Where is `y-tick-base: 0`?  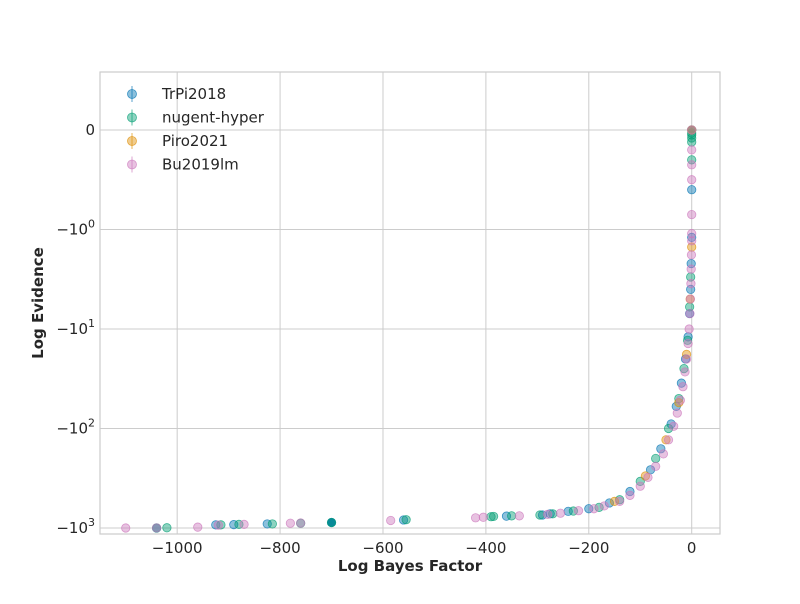
y-tick-base: 0 is located at coordinates (90, 130).